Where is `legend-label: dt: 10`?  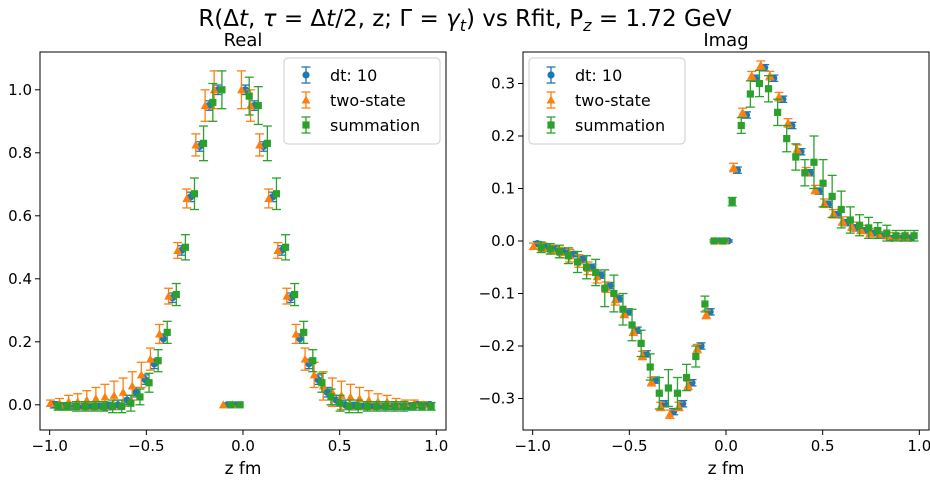
legend-label: dt: 10 is located at coordinates (353, 75).